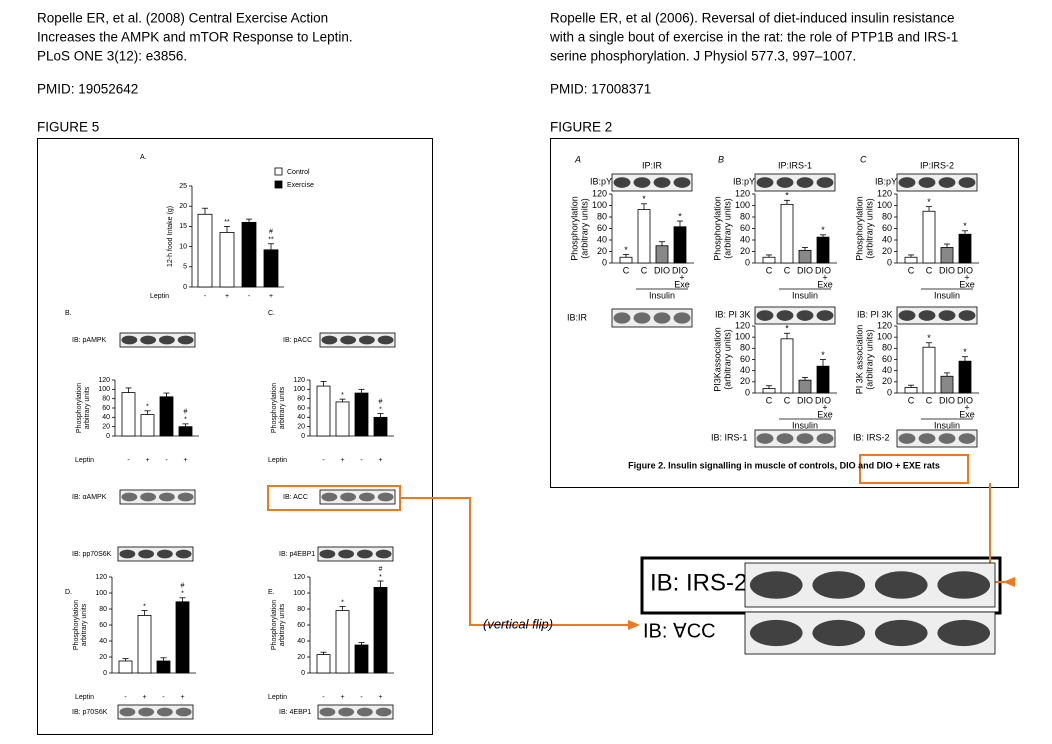  I want to click on y-tick-label: 15, so click(183, 226).